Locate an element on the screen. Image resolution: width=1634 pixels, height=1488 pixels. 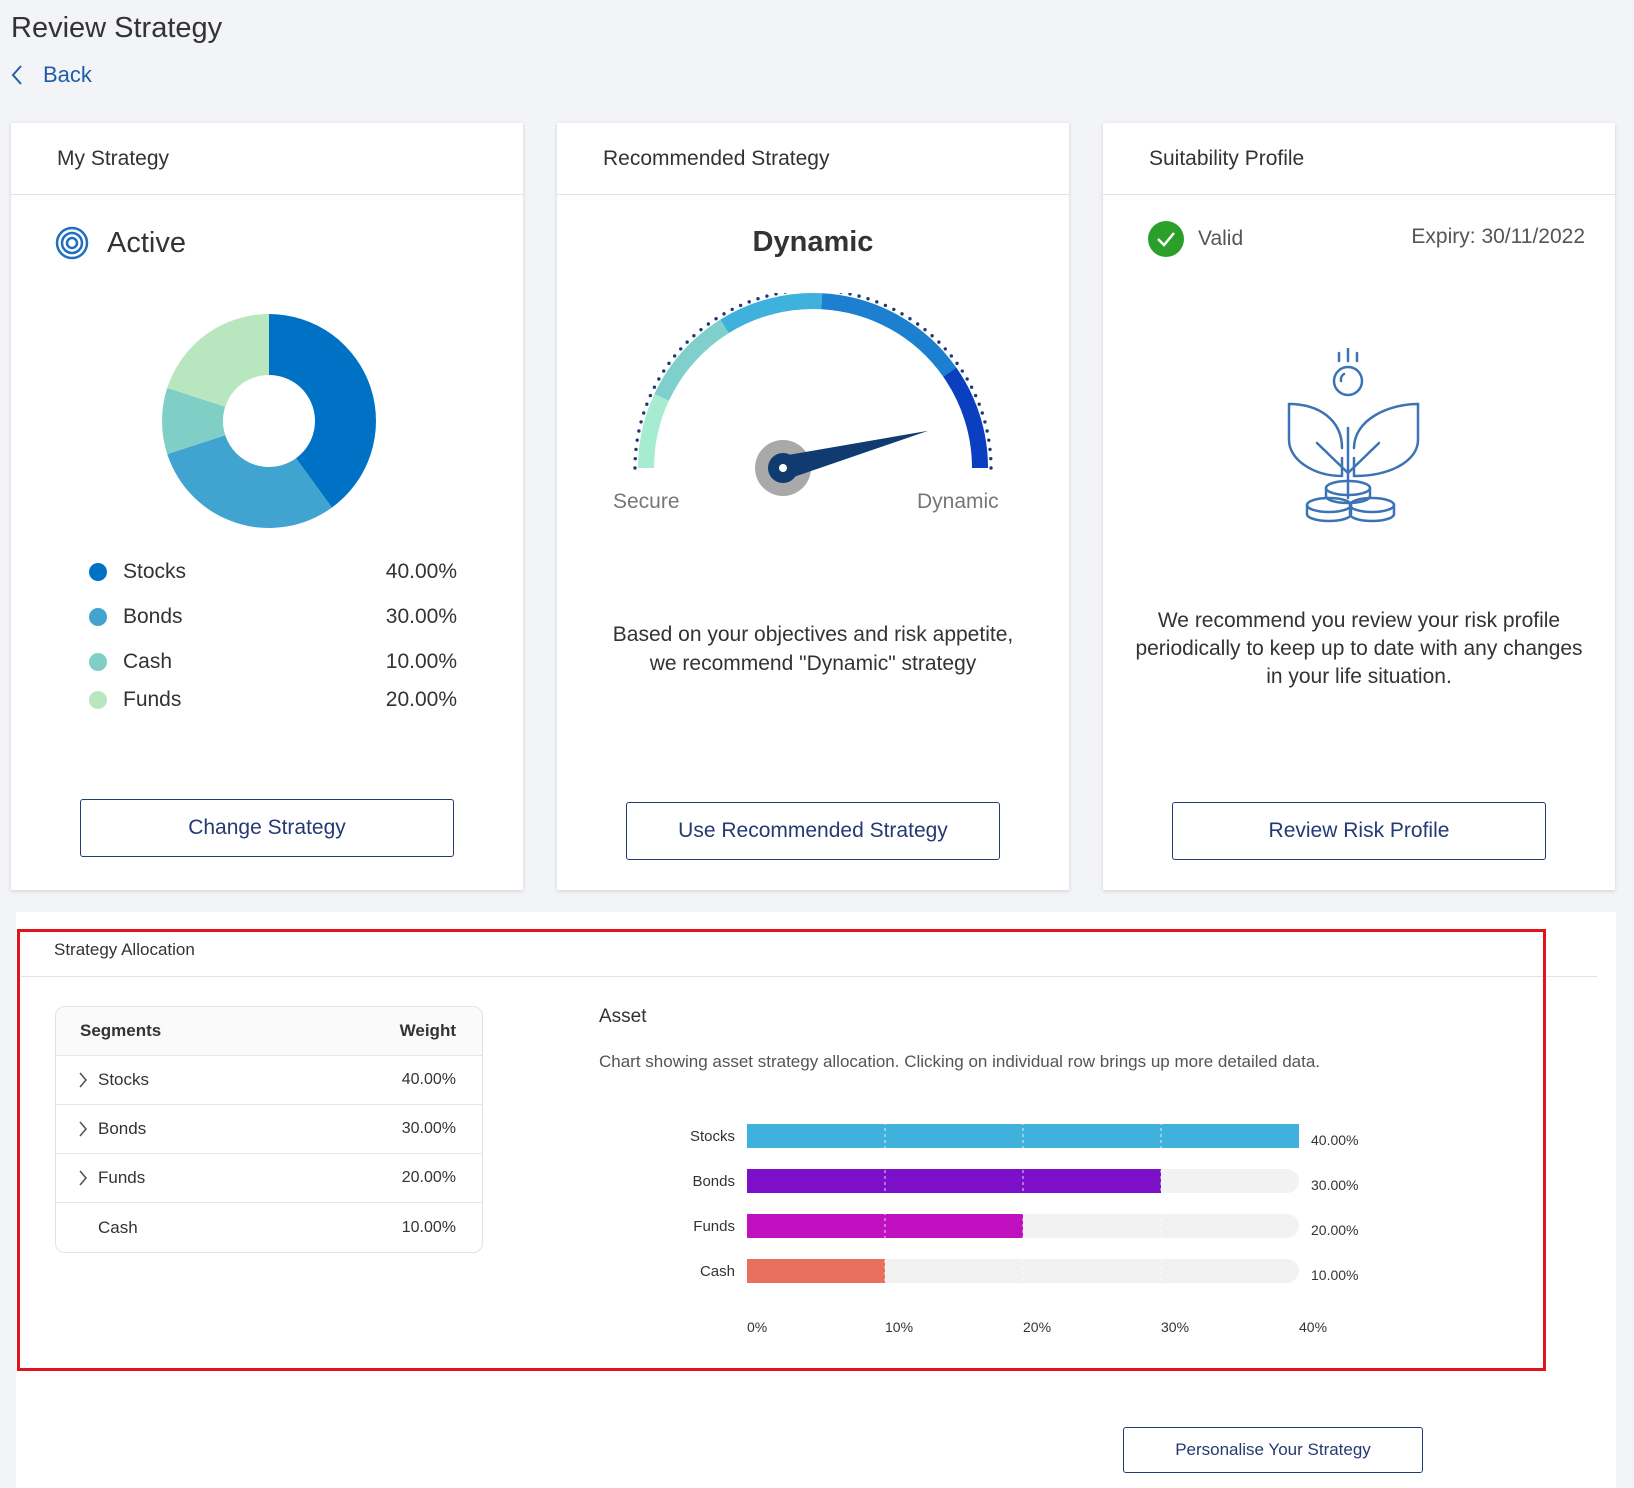
use-recommended-strategy-button: Use Recommended Strategy is located at coordinates (813, 831).